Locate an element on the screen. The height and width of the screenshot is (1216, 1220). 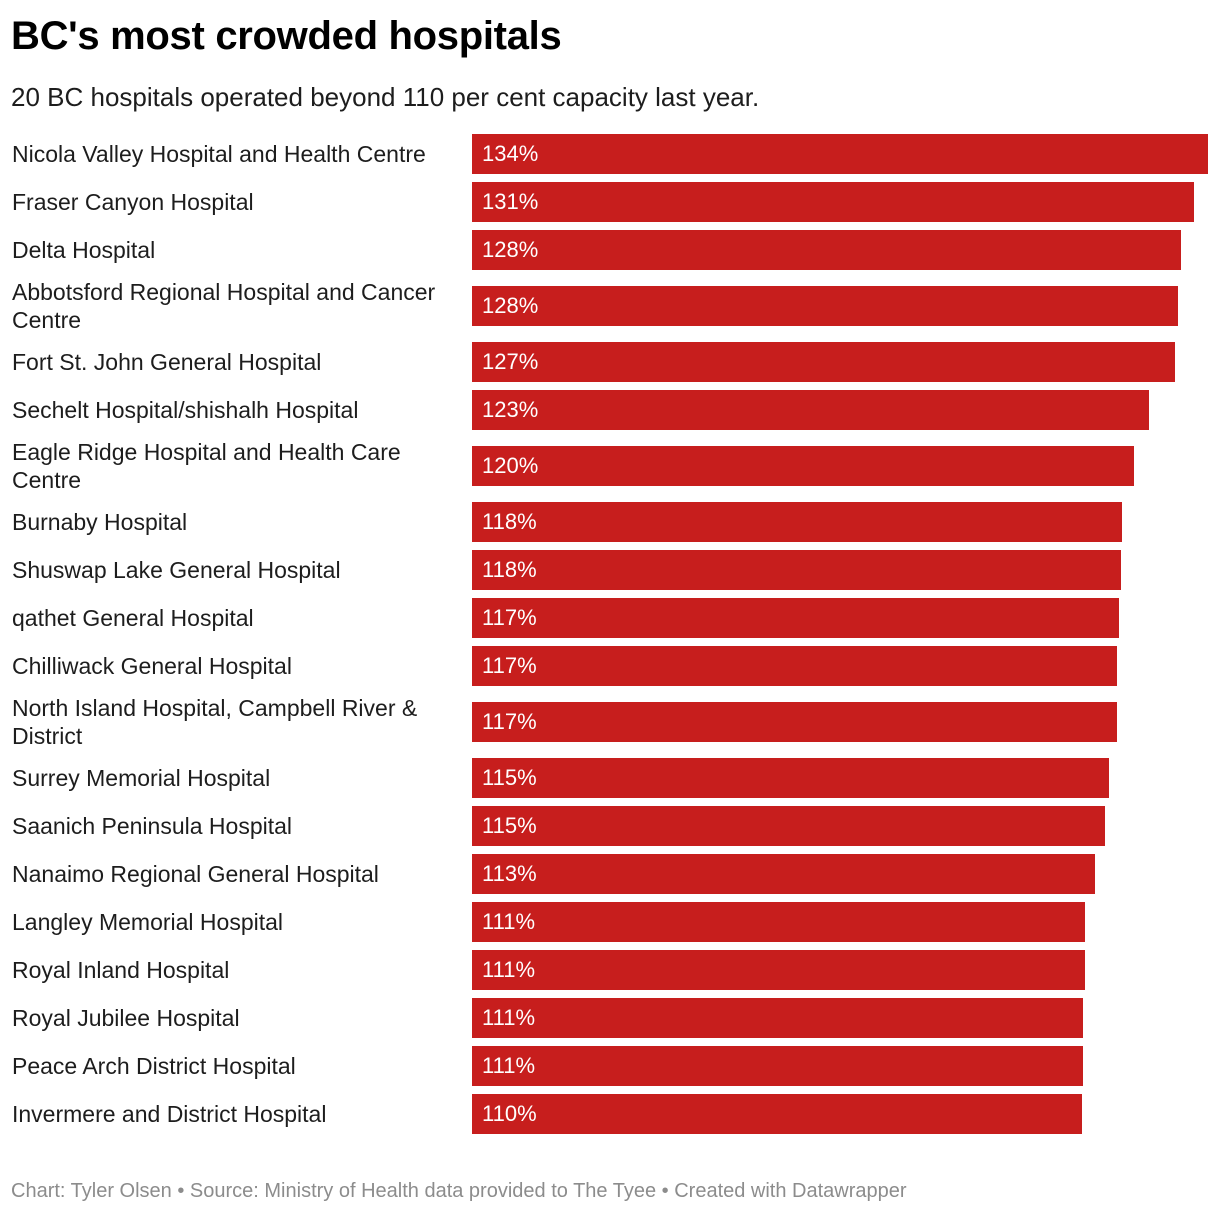
bar-value-label: 123% is located at coordinates (510, 409).